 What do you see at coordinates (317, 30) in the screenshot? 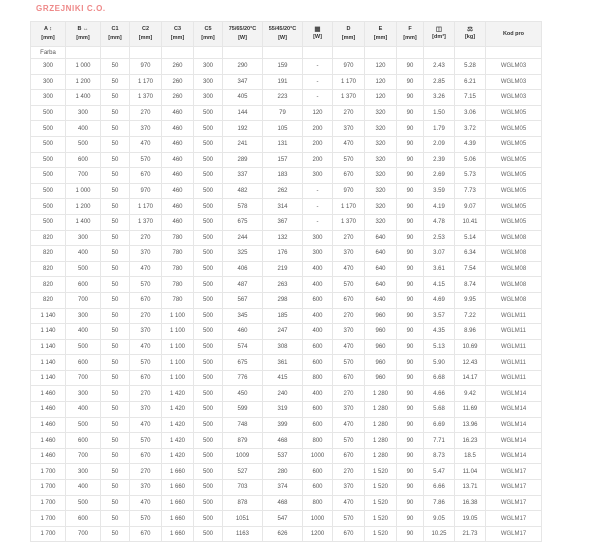
I see `electric-heater-icon: ▦` at bounding box center [317, 30].